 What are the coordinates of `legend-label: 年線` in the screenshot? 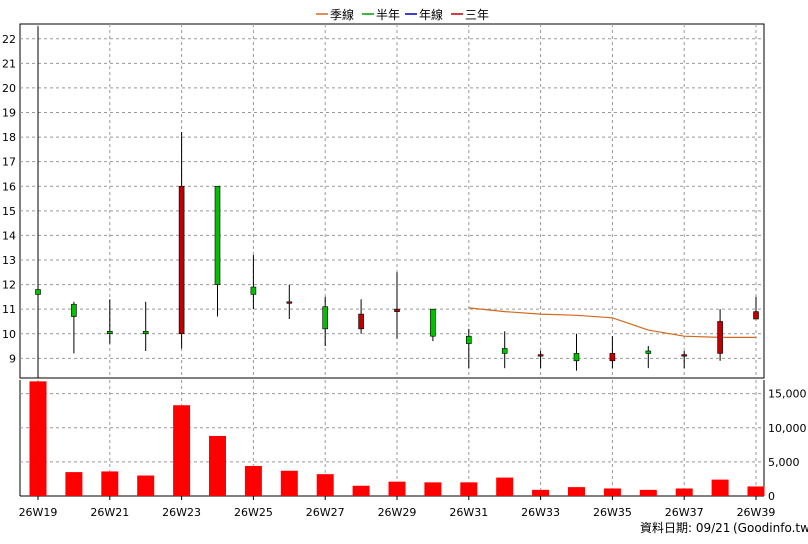 It's located at (431, 14).